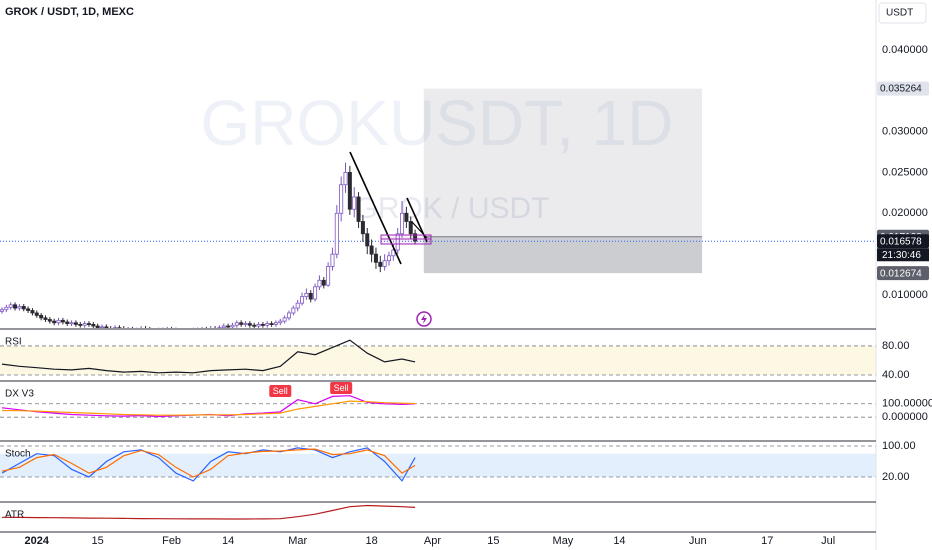 Image resolution: width=932 pixels, height=550 pixels. What do you see at coordinates (98, 541) in the screenshot?
I see `x-tick-label: 15` at bounding box center [98, 541].